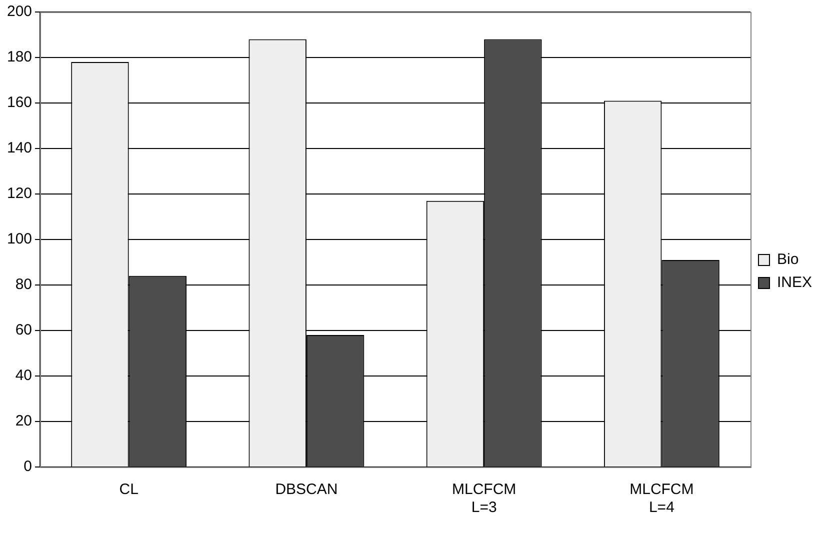  I want to click on y-tick-label: 60, so click(23, 330).